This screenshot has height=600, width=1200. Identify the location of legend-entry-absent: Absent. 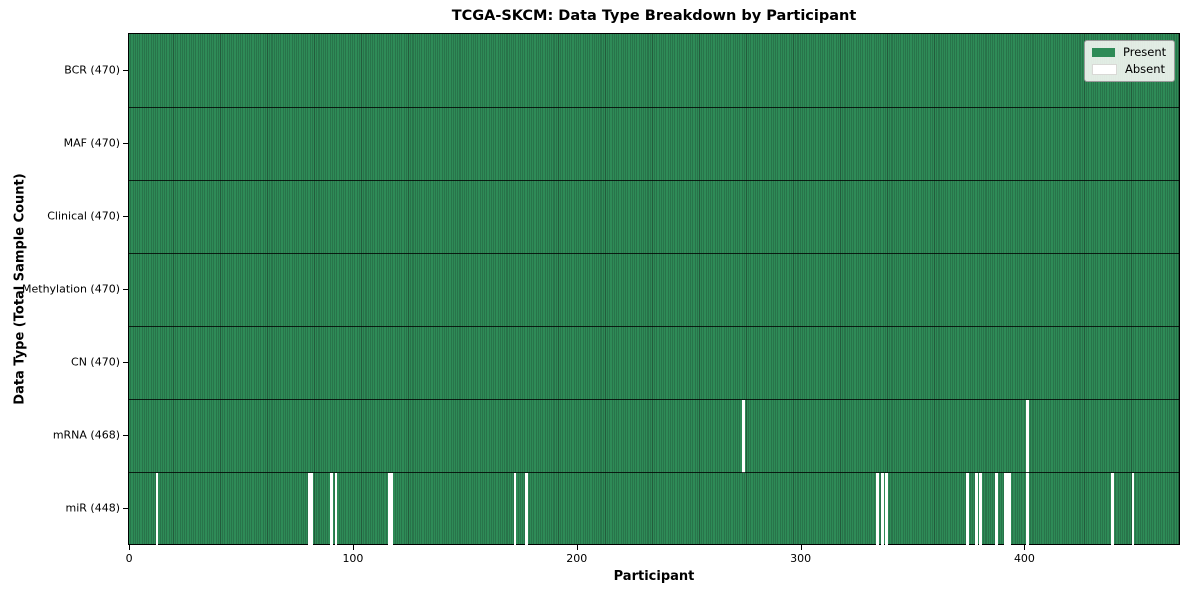
(1129, 69).